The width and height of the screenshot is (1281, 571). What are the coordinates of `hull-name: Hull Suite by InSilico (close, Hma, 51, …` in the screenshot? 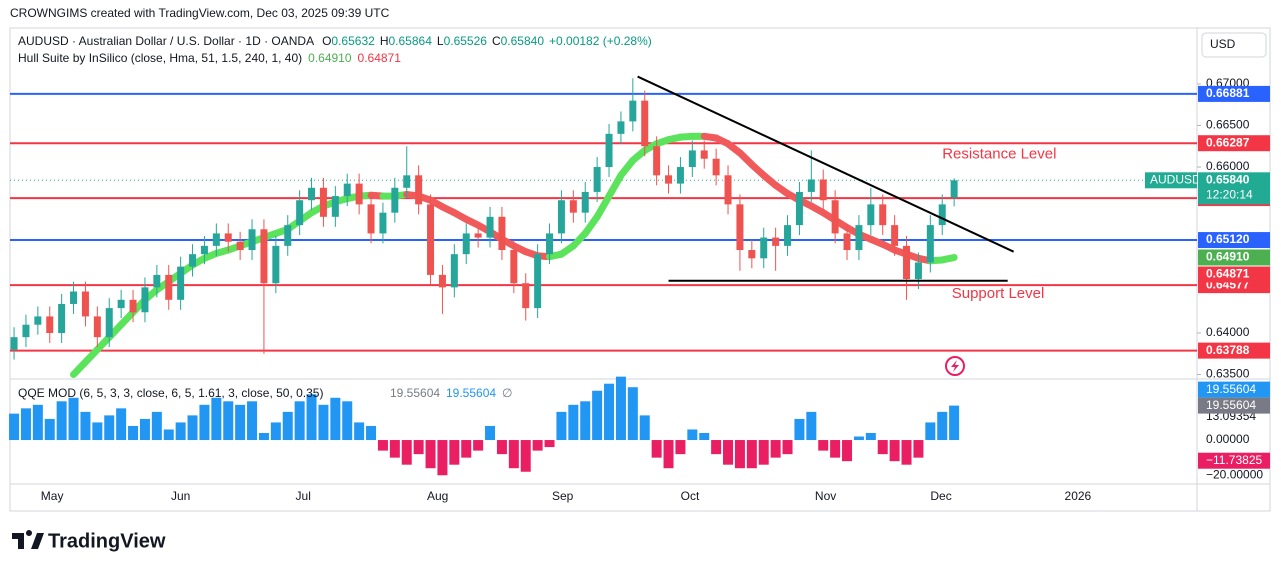 It's located at (160, 58).